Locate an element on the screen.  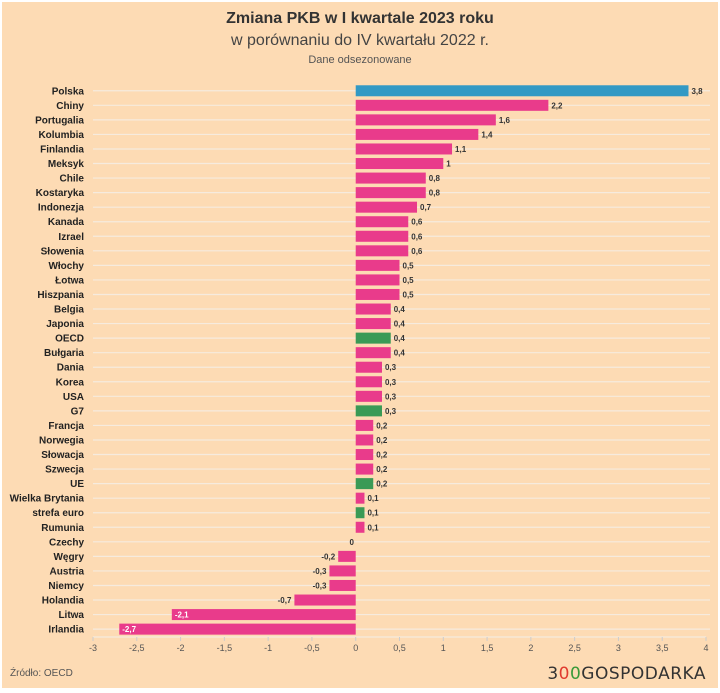
data-label: 1,6 is located at coordinates (505, 120).